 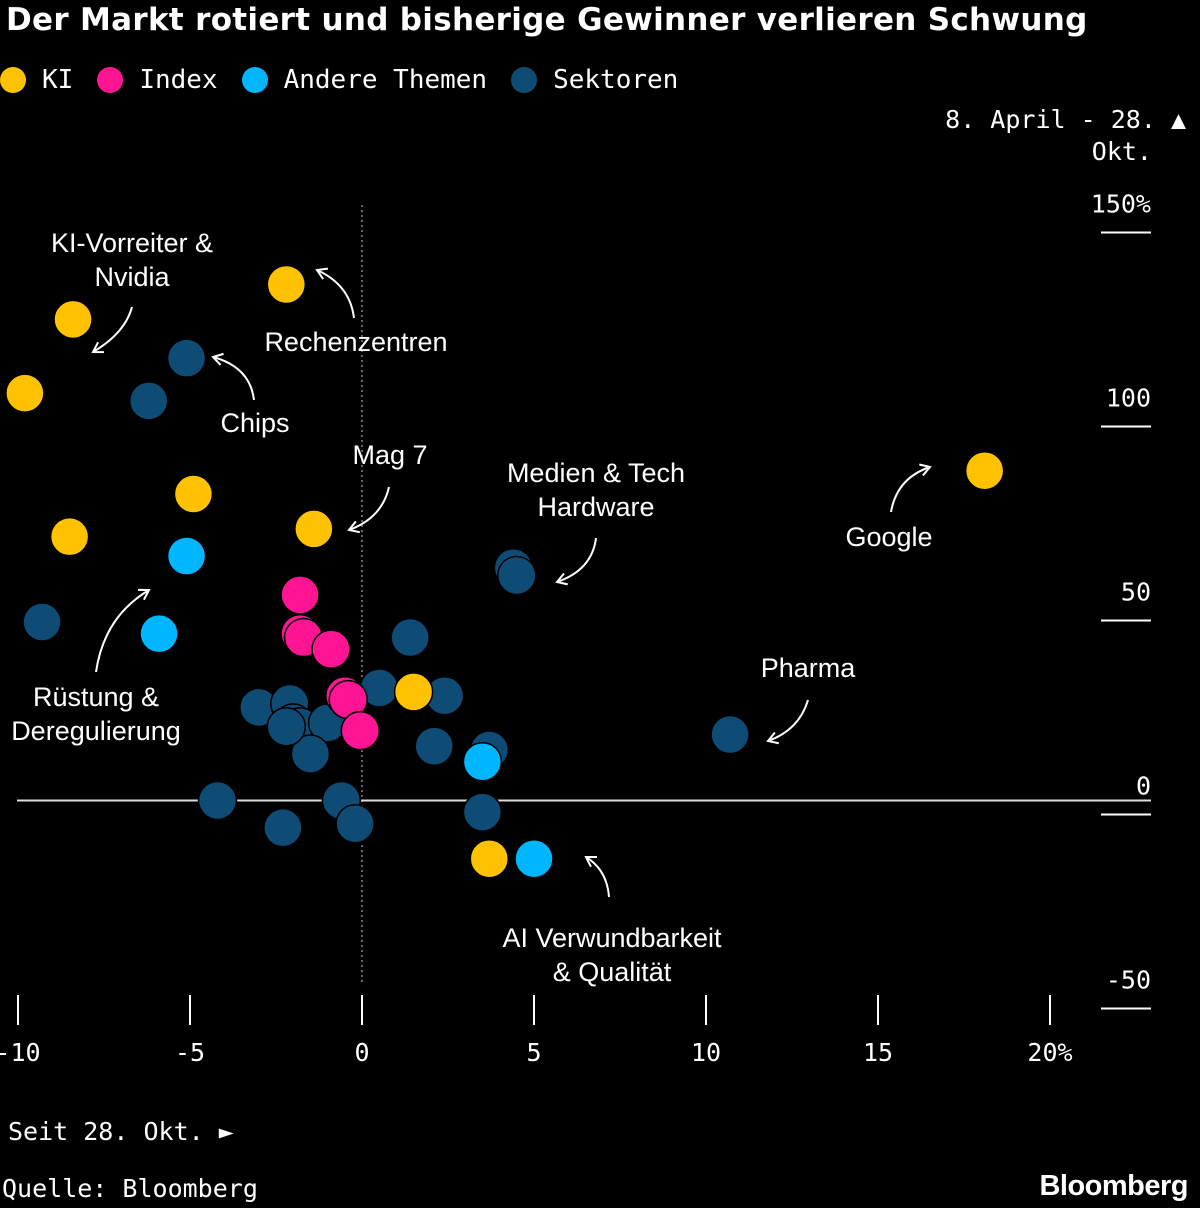 I want to click on legend-item-ki: KI, so click(x=36, y=80).